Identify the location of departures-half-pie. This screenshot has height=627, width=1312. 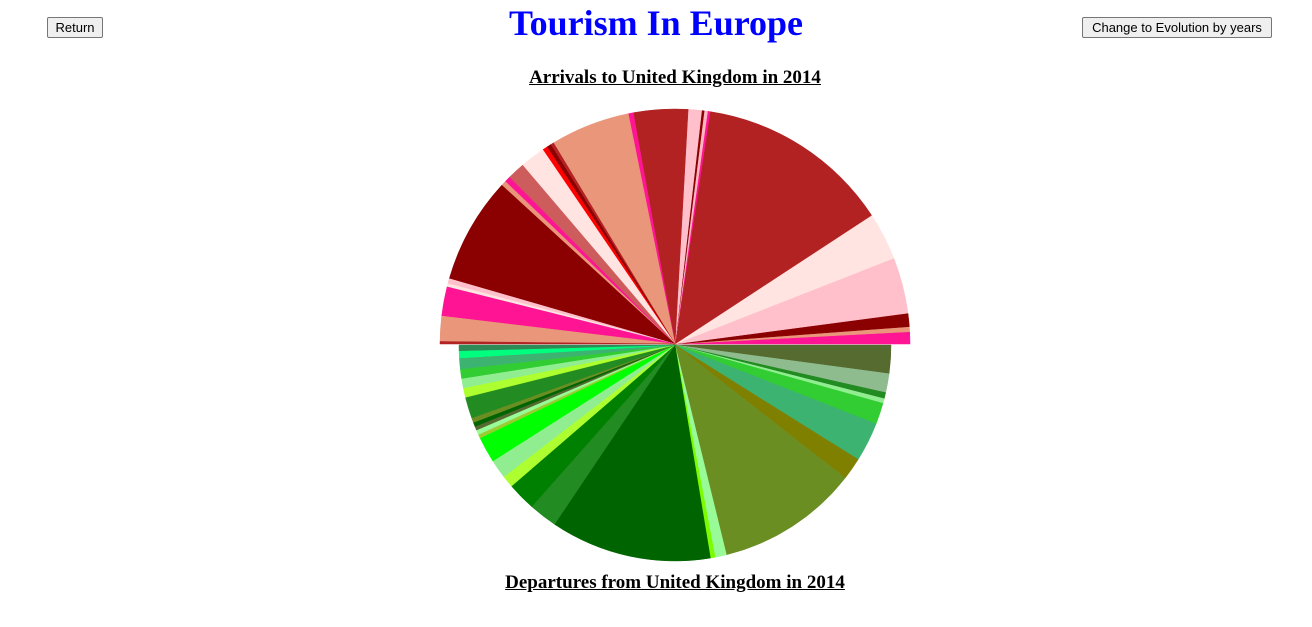
(675, 453).